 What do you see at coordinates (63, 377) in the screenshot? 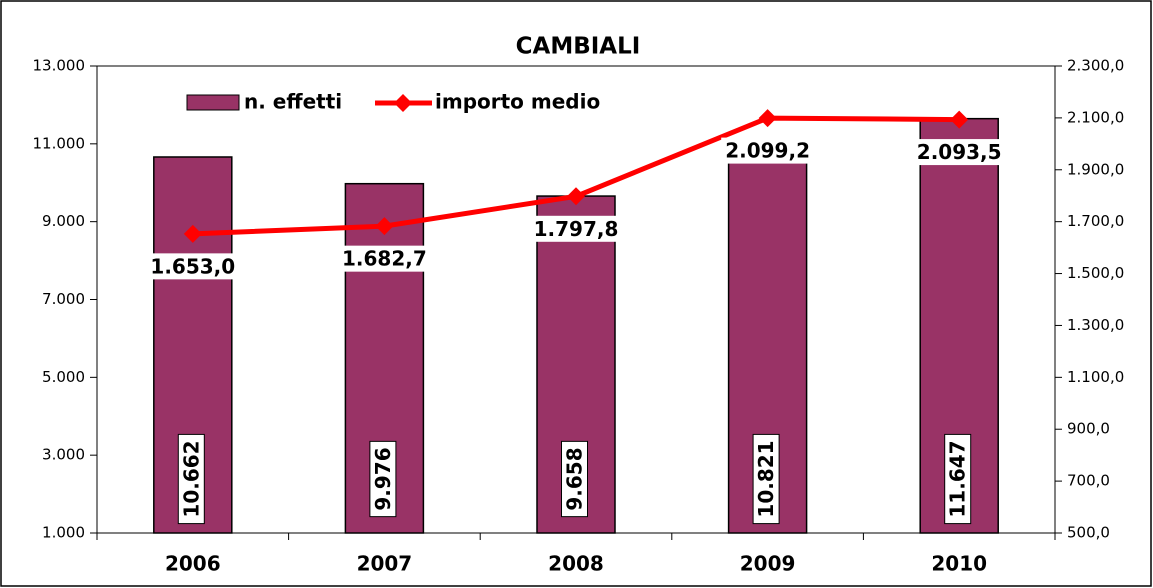
I see `y-tick-label: 5.000` at bounding box center [63, 377].